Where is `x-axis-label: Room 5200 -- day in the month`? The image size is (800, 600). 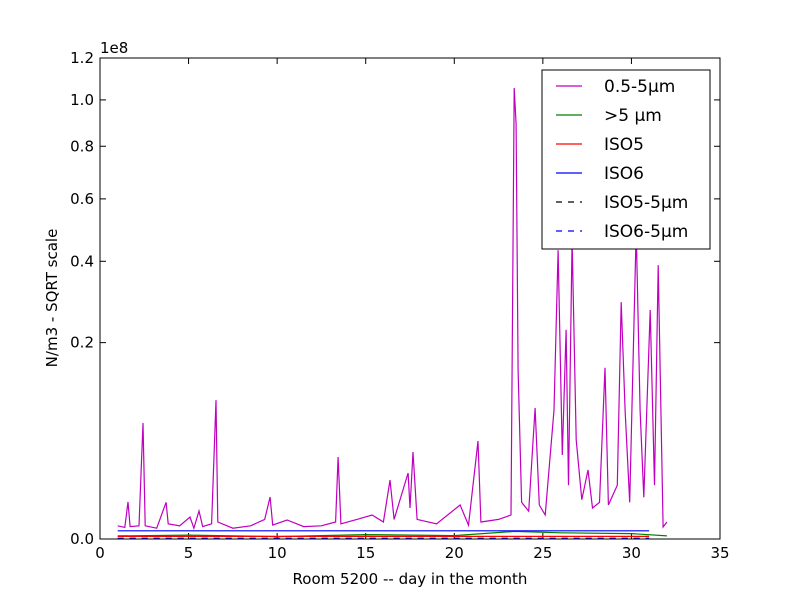
x-axis-label: Room 5200 -- day in the month is located at coordinates (410, 579).